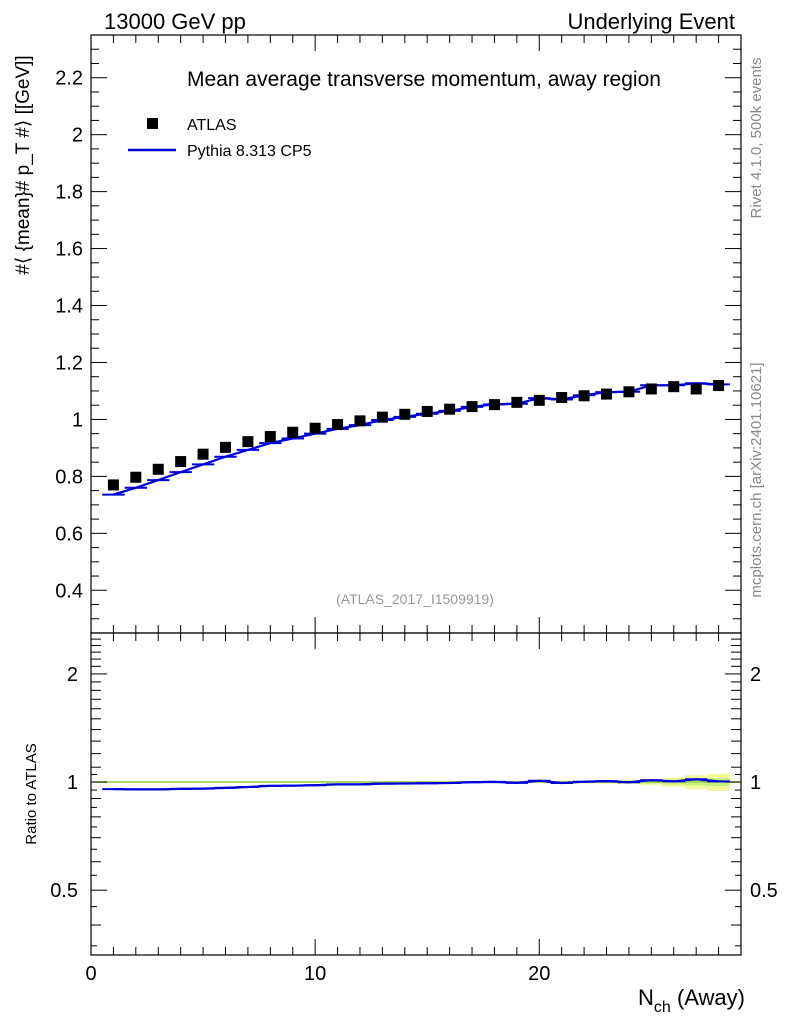  Describe the element at coordinates (152, 123) in the screenshot. I see `legend-atlas-marker` at that location.